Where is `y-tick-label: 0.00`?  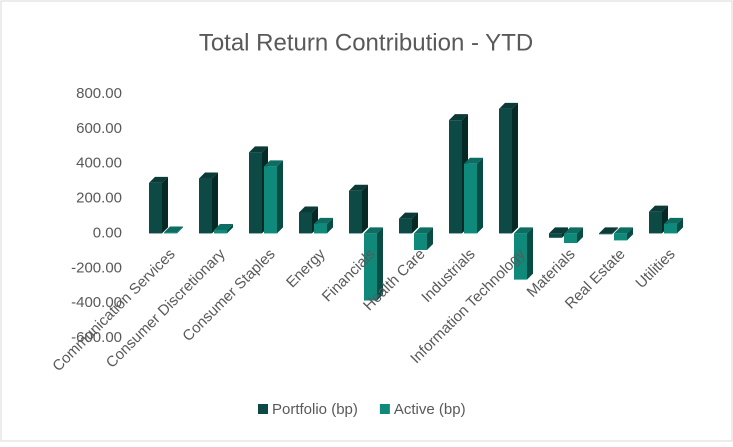 y-tick-label: 0.00 is located at coordinates (107, 232).